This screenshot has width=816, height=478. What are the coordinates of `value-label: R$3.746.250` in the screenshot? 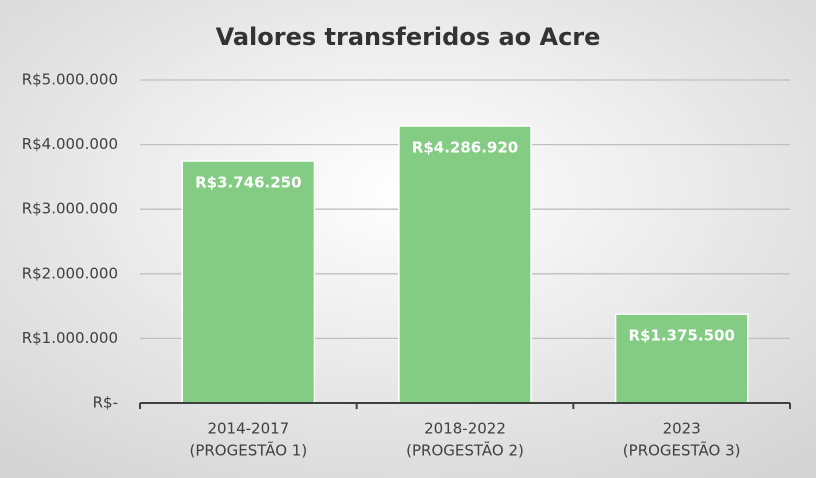 It's located at (248, 182).